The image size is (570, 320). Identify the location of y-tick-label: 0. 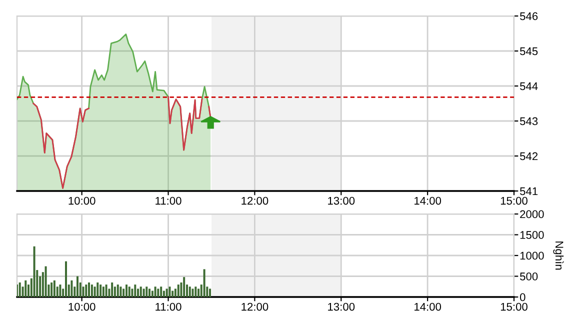
(523, 297).